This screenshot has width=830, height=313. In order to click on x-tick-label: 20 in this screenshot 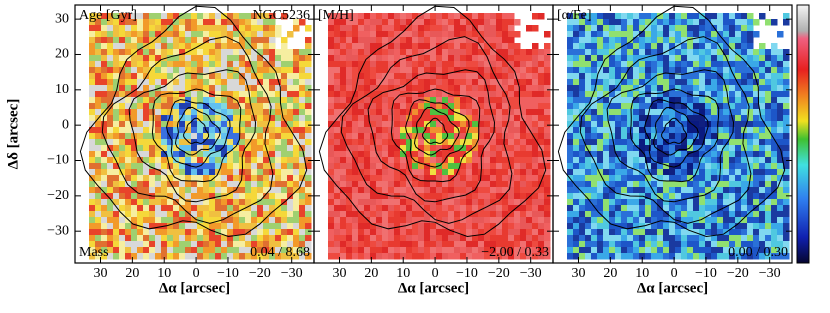, I will do `click(132, 273)`.